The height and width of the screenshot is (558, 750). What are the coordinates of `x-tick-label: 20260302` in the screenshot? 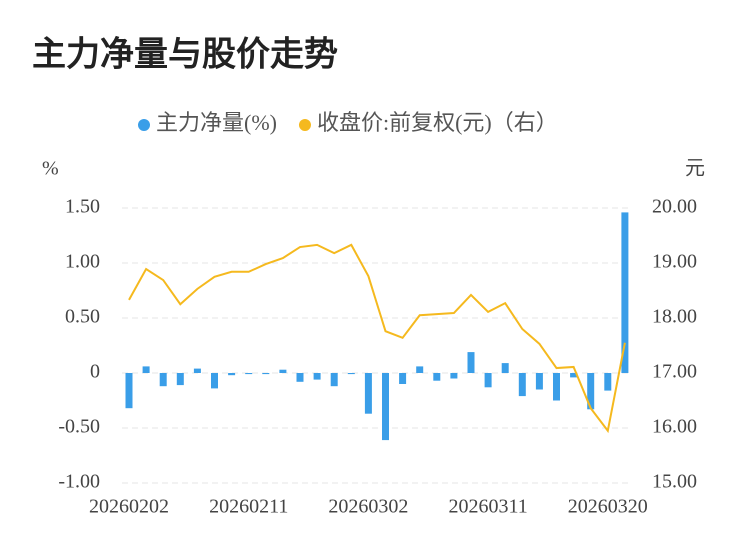 It's located at (368, 507).